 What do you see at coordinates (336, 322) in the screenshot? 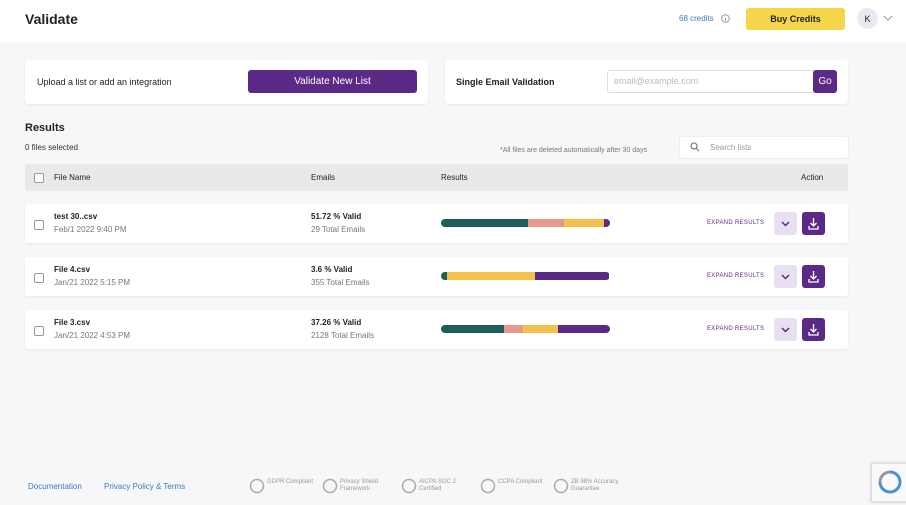
I see `valid-percent: 37.26 % Valid` at bounding box center [336, 322].